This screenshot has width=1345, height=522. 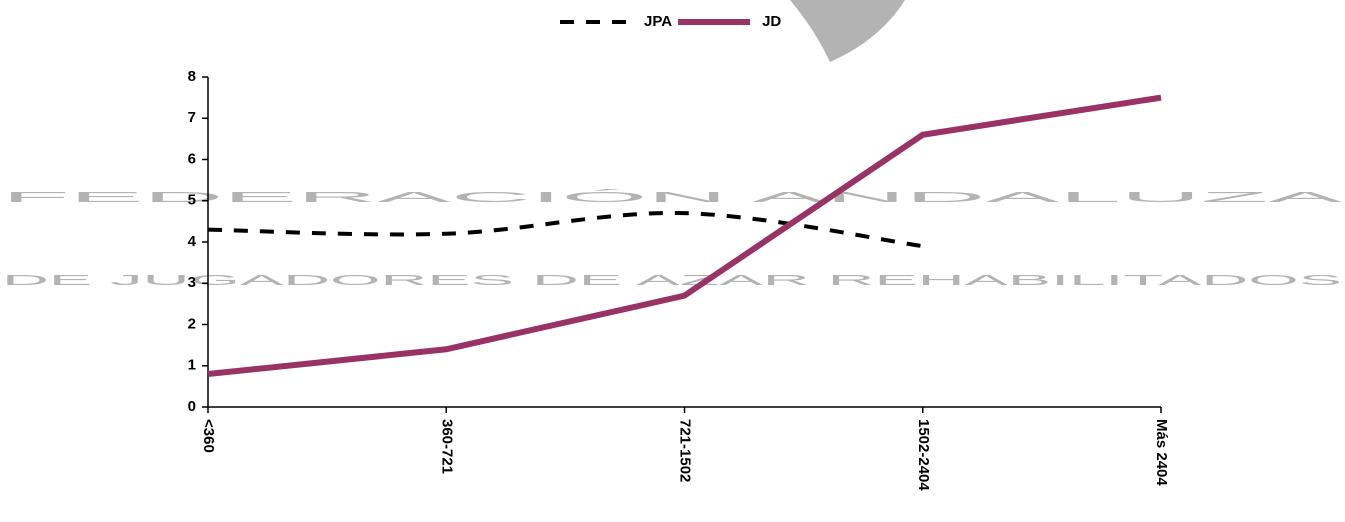 What do you see at coordinates (685, 450) in the screenshot?
I see `x-tick-label: 721-1502` at bounding box center [685, 450].